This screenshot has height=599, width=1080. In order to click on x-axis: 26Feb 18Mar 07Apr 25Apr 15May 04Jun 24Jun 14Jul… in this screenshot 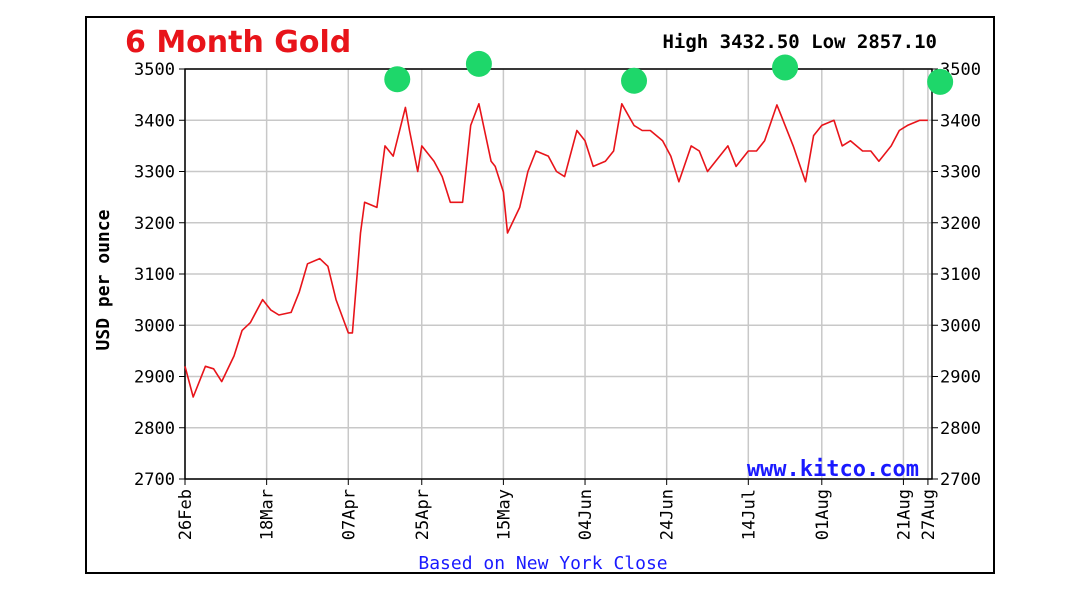, I will do `click(557, 509)`.